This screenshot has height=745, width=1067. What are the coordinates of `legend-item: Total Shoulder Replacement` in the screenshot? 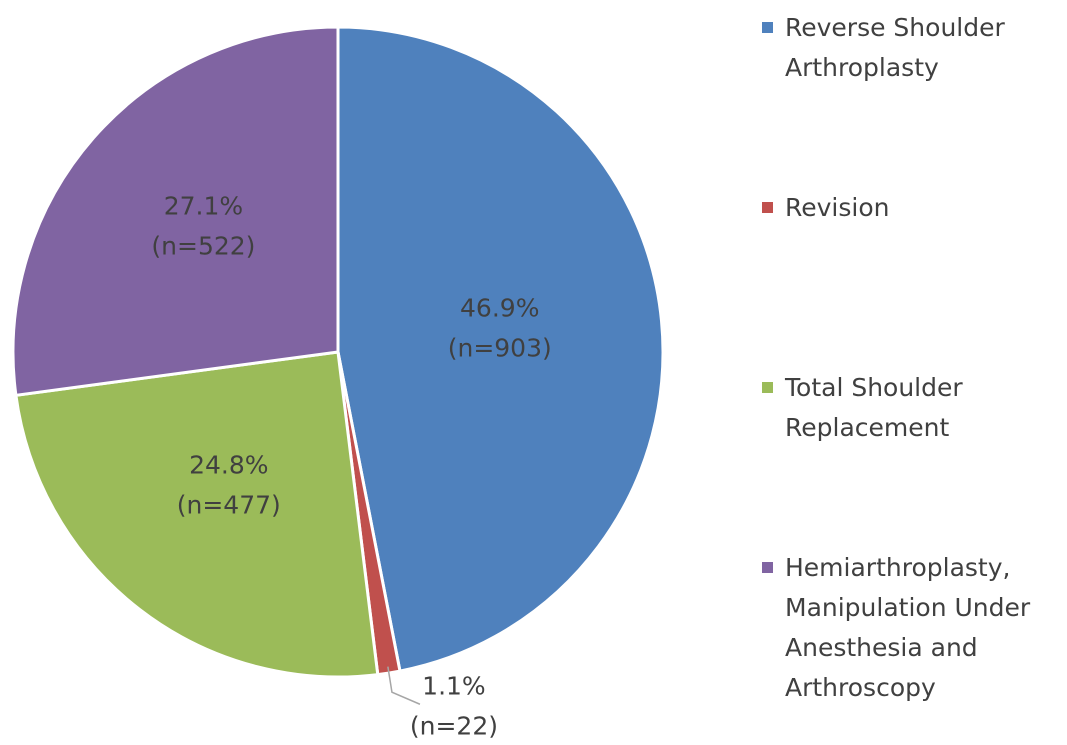 It's located at (907, 408).